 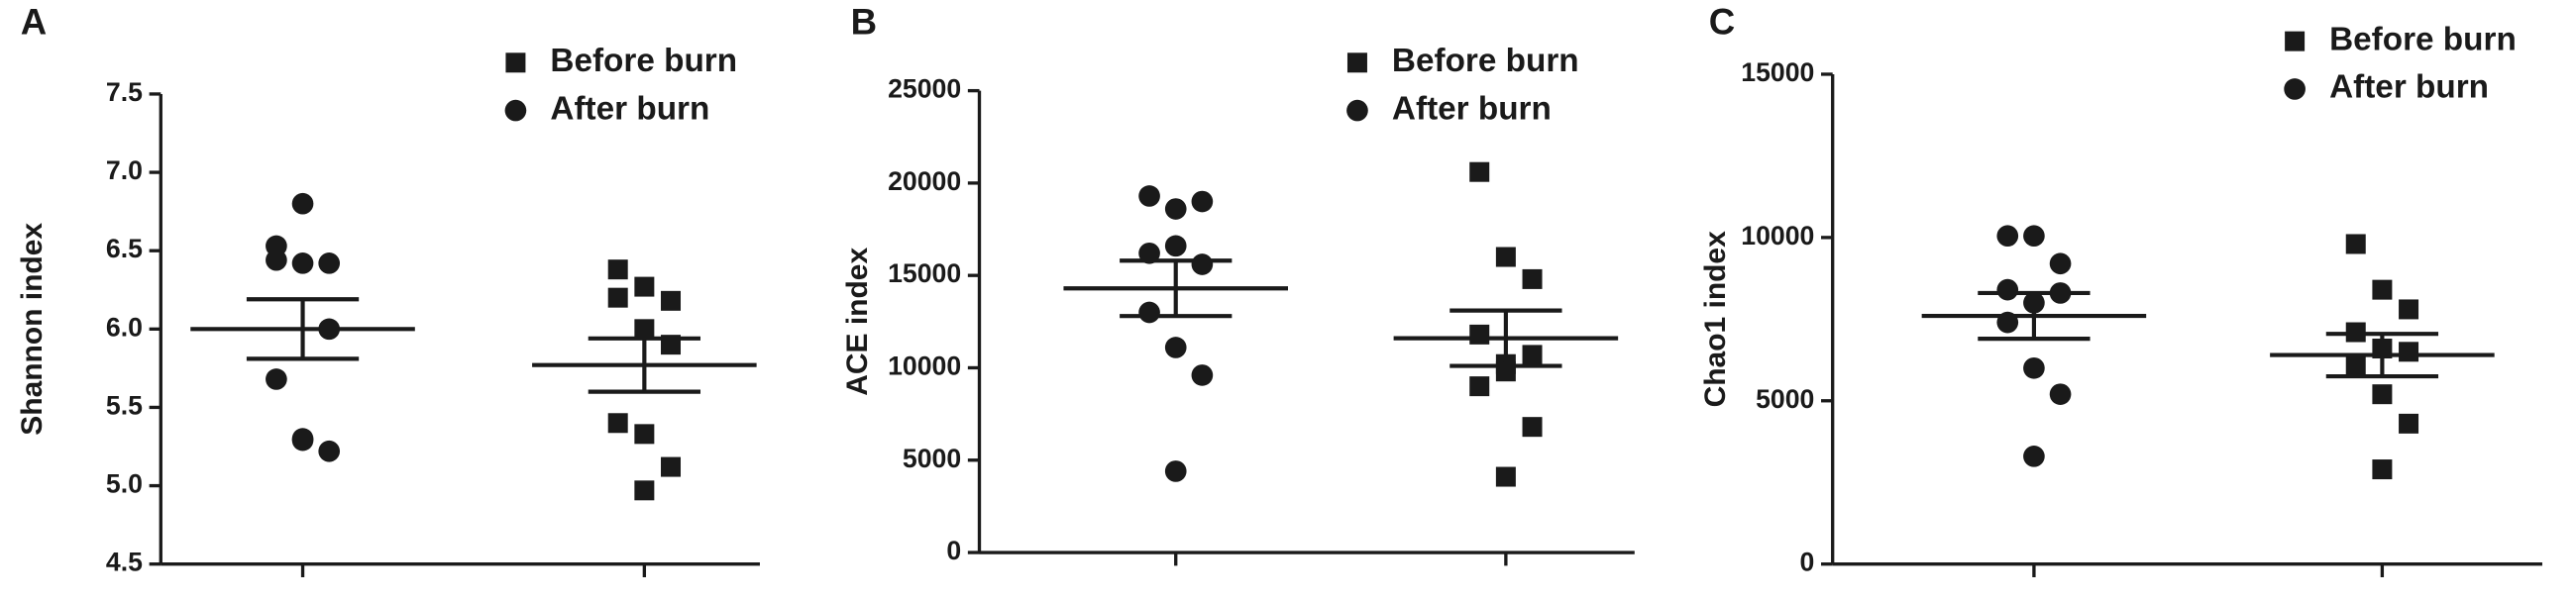 What do you see at coordinates (857, 322) in the screenshot?
I see `y-axis-label: ACE index` at bounding box center [857, 322].